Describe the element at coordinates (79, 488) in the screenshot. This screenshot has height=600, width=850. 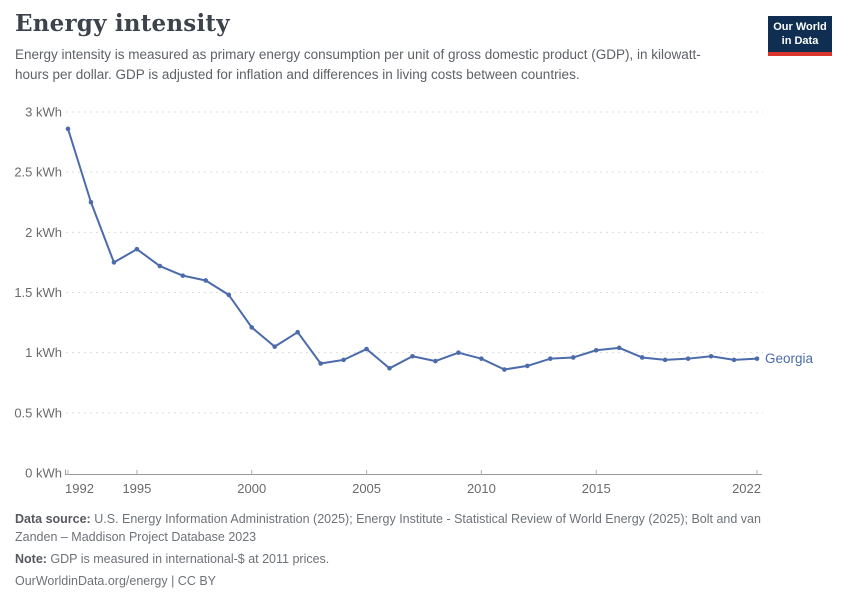
I see `x-tick-label: 1992` at that location.